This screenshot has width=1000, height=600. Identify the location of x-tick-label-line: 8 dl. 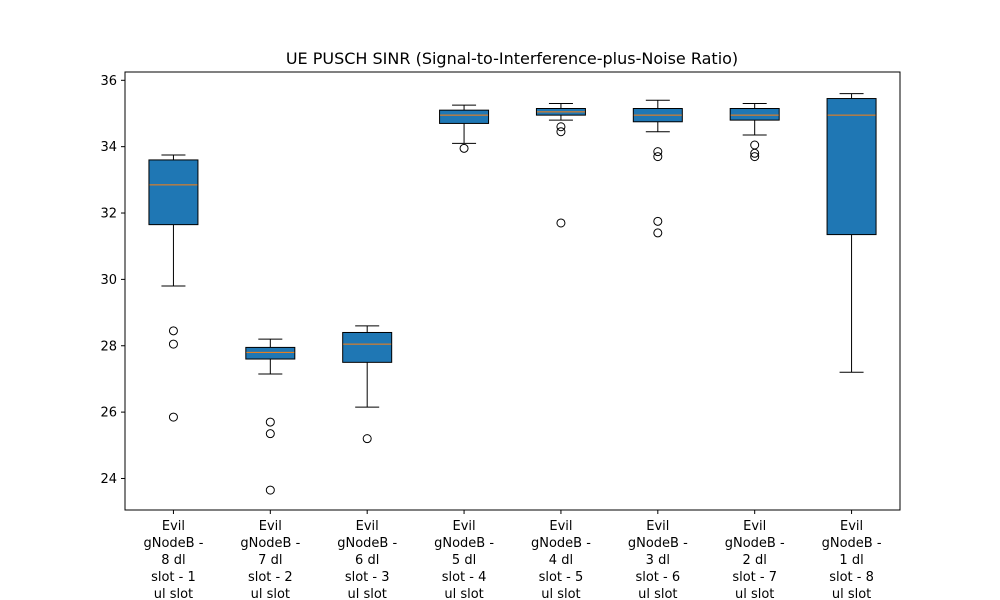
(173, 560).